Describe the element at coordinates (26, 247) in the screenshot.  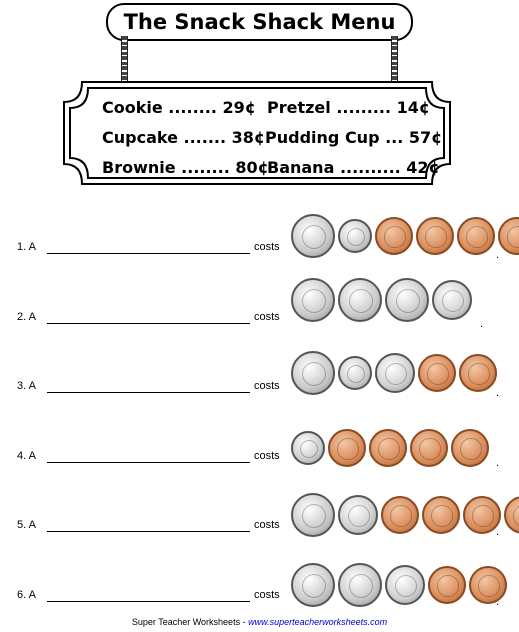
I see `question-number: 1. A` at that location.